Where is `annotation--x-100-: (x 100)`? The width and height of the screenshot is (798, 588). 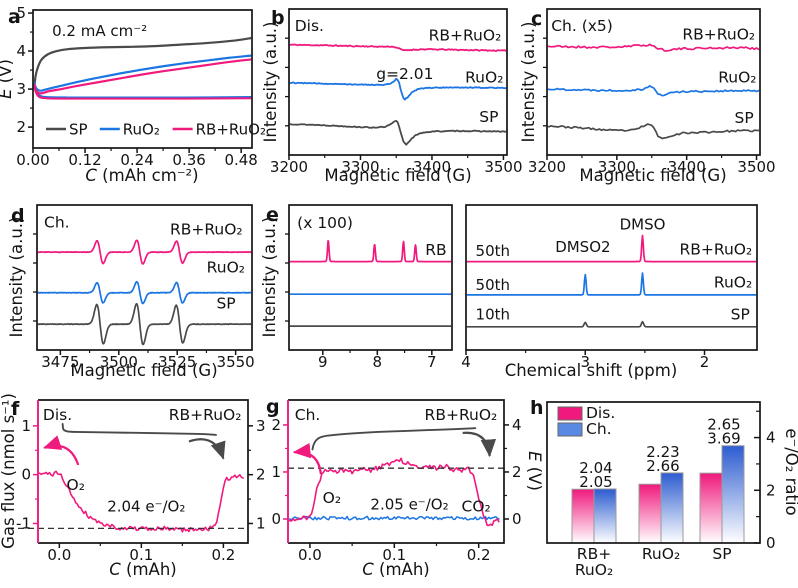 annotation--x-100-: (x 100) is located at coordinates (325, 223).